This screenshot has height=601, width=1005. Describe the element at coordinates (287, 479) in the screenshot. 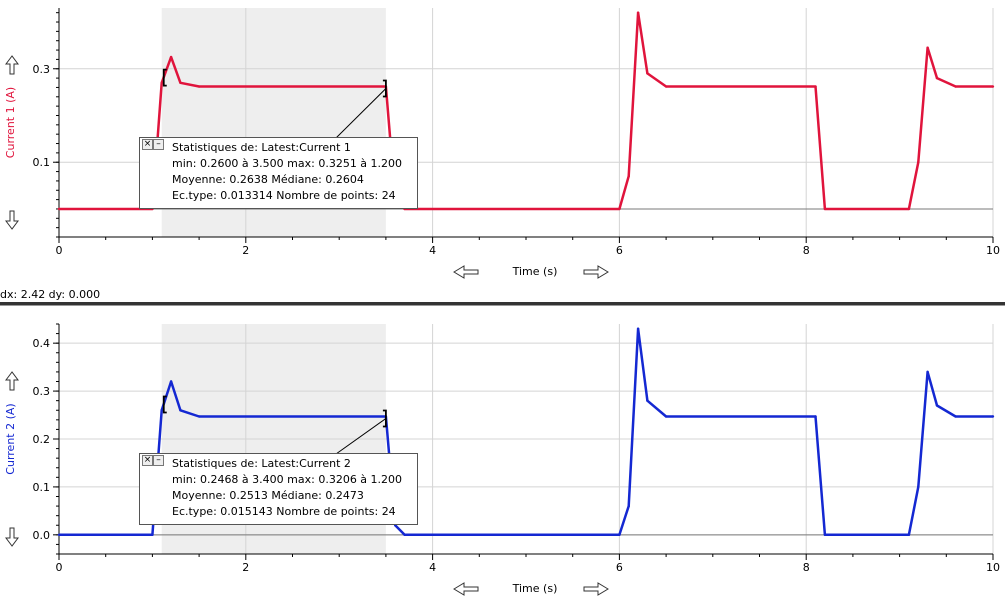

I see `stats-min-max: min: 0.2468 à 3.400 max: 0.3206 à 1.200` at that location.